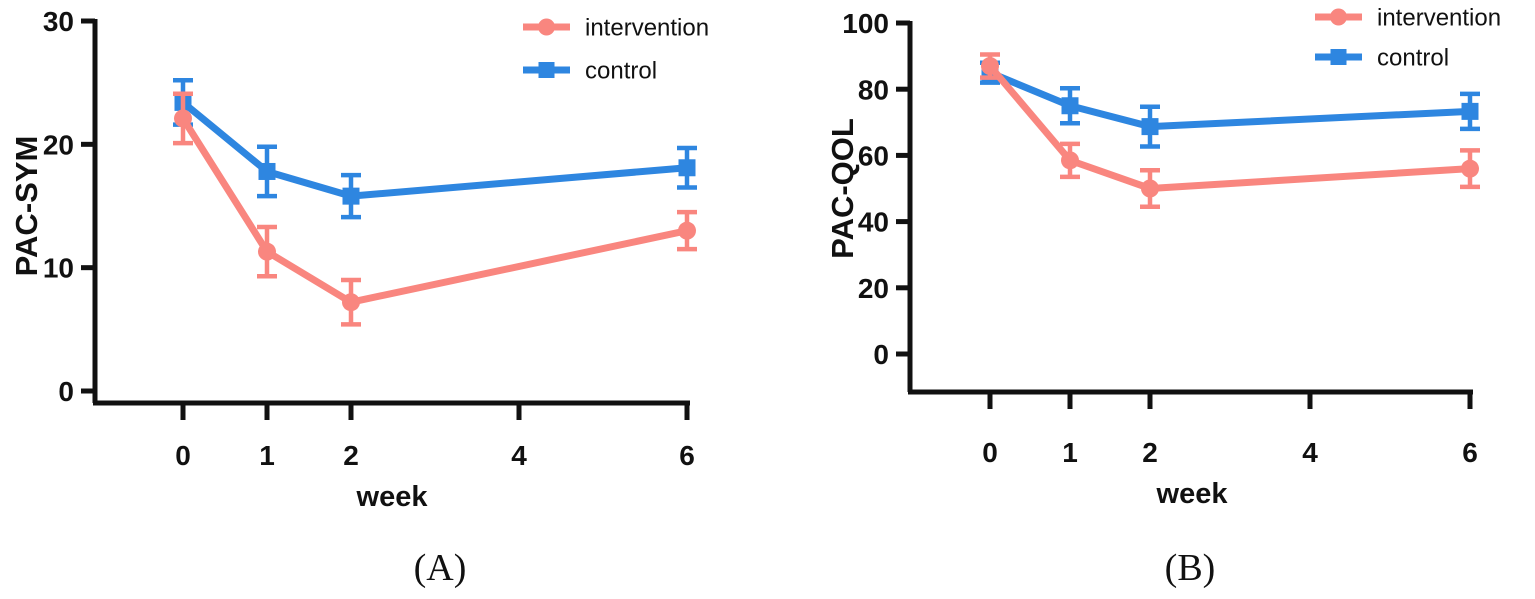  What do you see at coordinates (1190, 568) in the screenshot?
I see `panel-label-b: (B)` at bounding box center [1190, 568].